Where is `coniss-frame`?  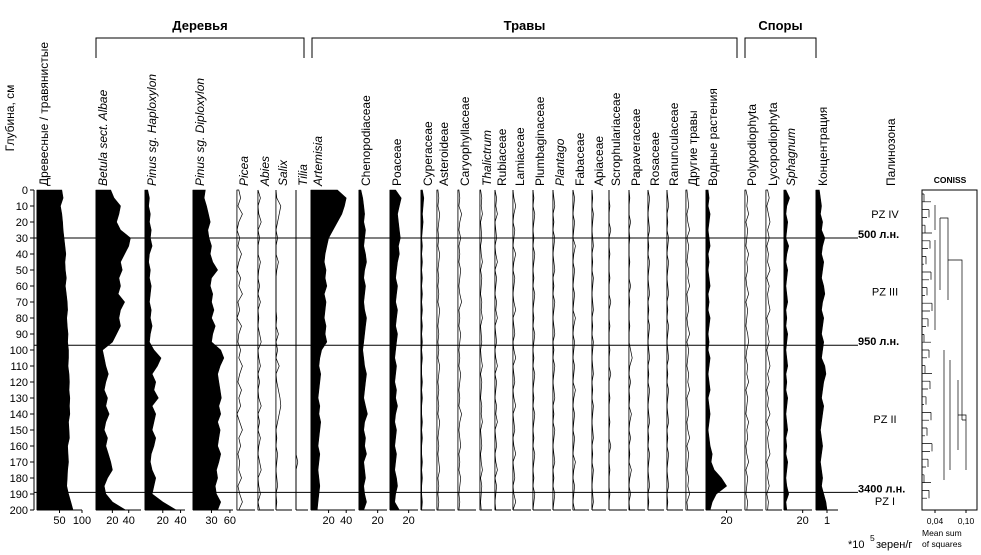 coniss-frame is located at coordinates (949, 350).